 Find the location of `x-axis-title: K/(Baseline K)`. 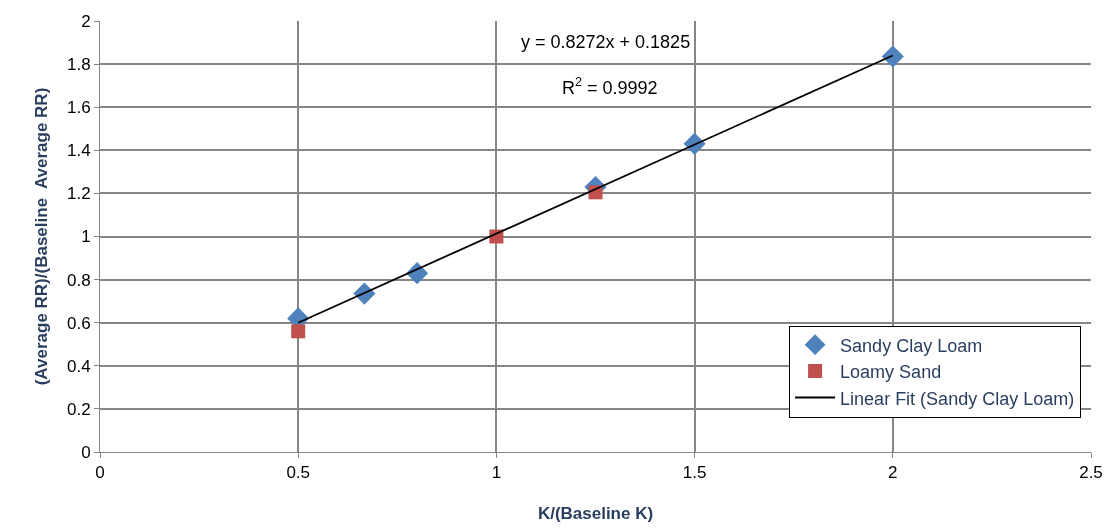

x-axis-title: K/(Baseline K) is located at coordinates (595, 513).